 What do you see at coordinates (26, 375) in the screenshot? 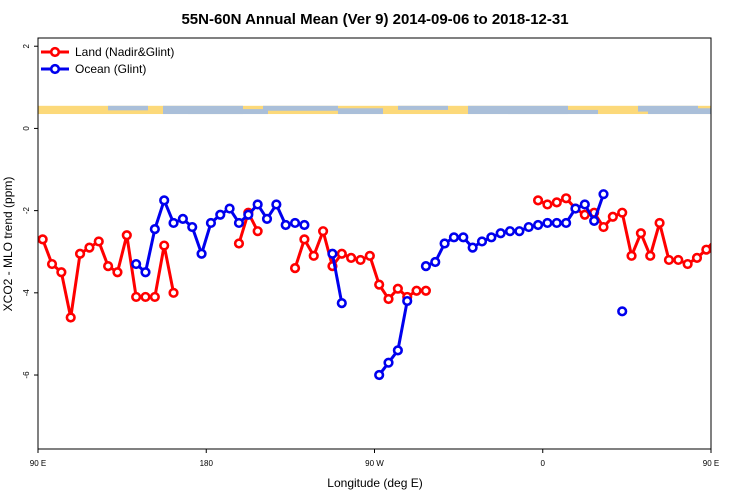
I see `y-tick-label: -6` at bounding box center [26, 375].